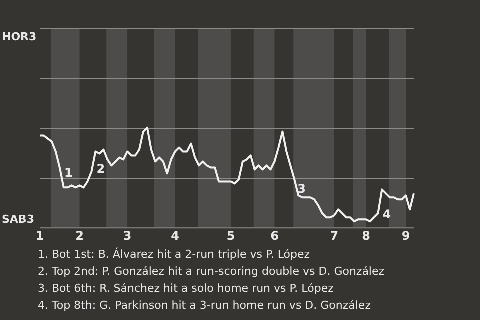 This screenshot has width=480, height=320. What do you see at coordinates (68, 173) in the screenshot?
I see `annotation: 1` at bounding box center [68, 173].